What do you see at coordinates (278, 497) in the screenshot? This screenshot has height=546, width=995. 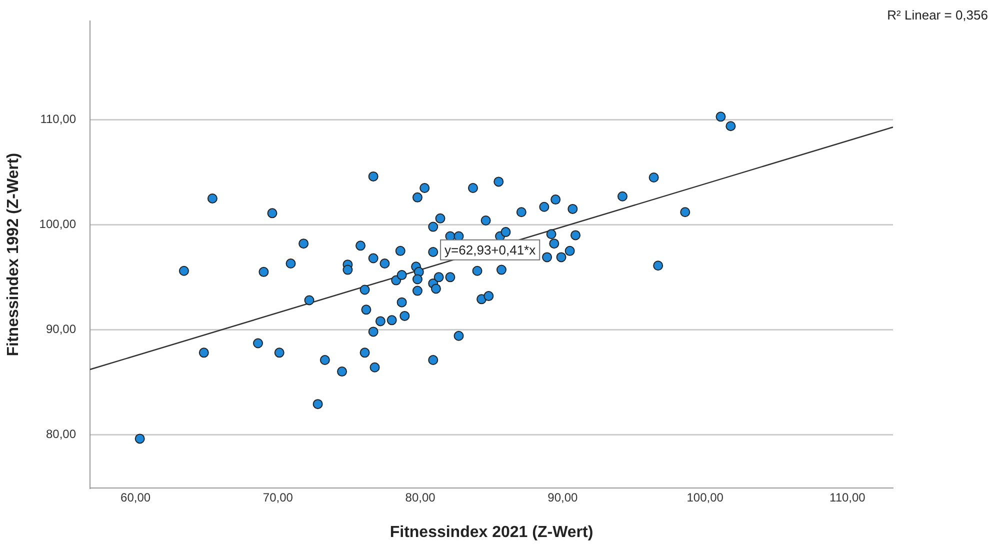 I see `x-tick-label: 70,00` at bounding box center [278, 497].